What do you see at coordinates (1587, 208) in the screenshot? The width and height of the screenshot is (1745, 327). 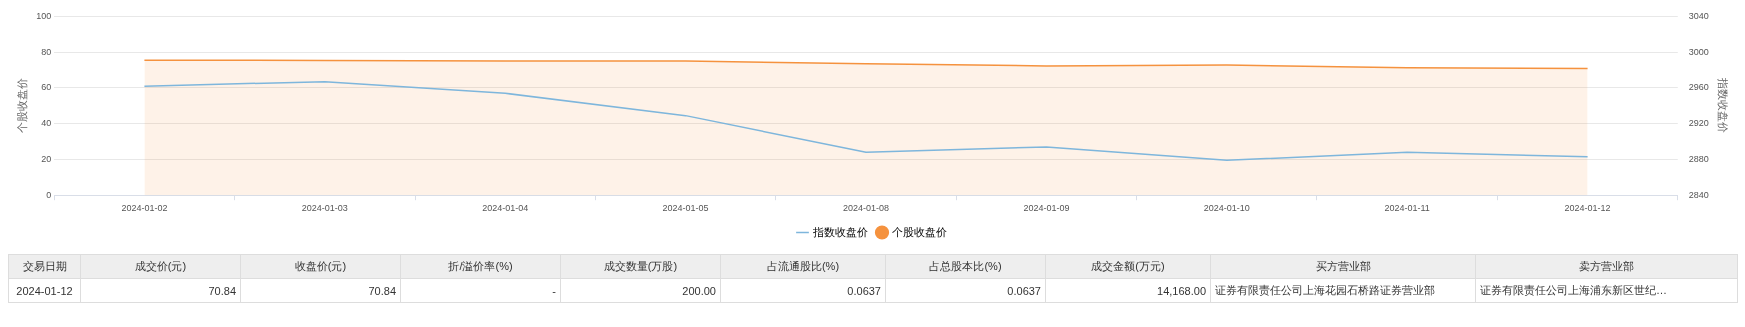 I see `x-tick-label: 2024-01-12` at bounding box center [1587, 208].